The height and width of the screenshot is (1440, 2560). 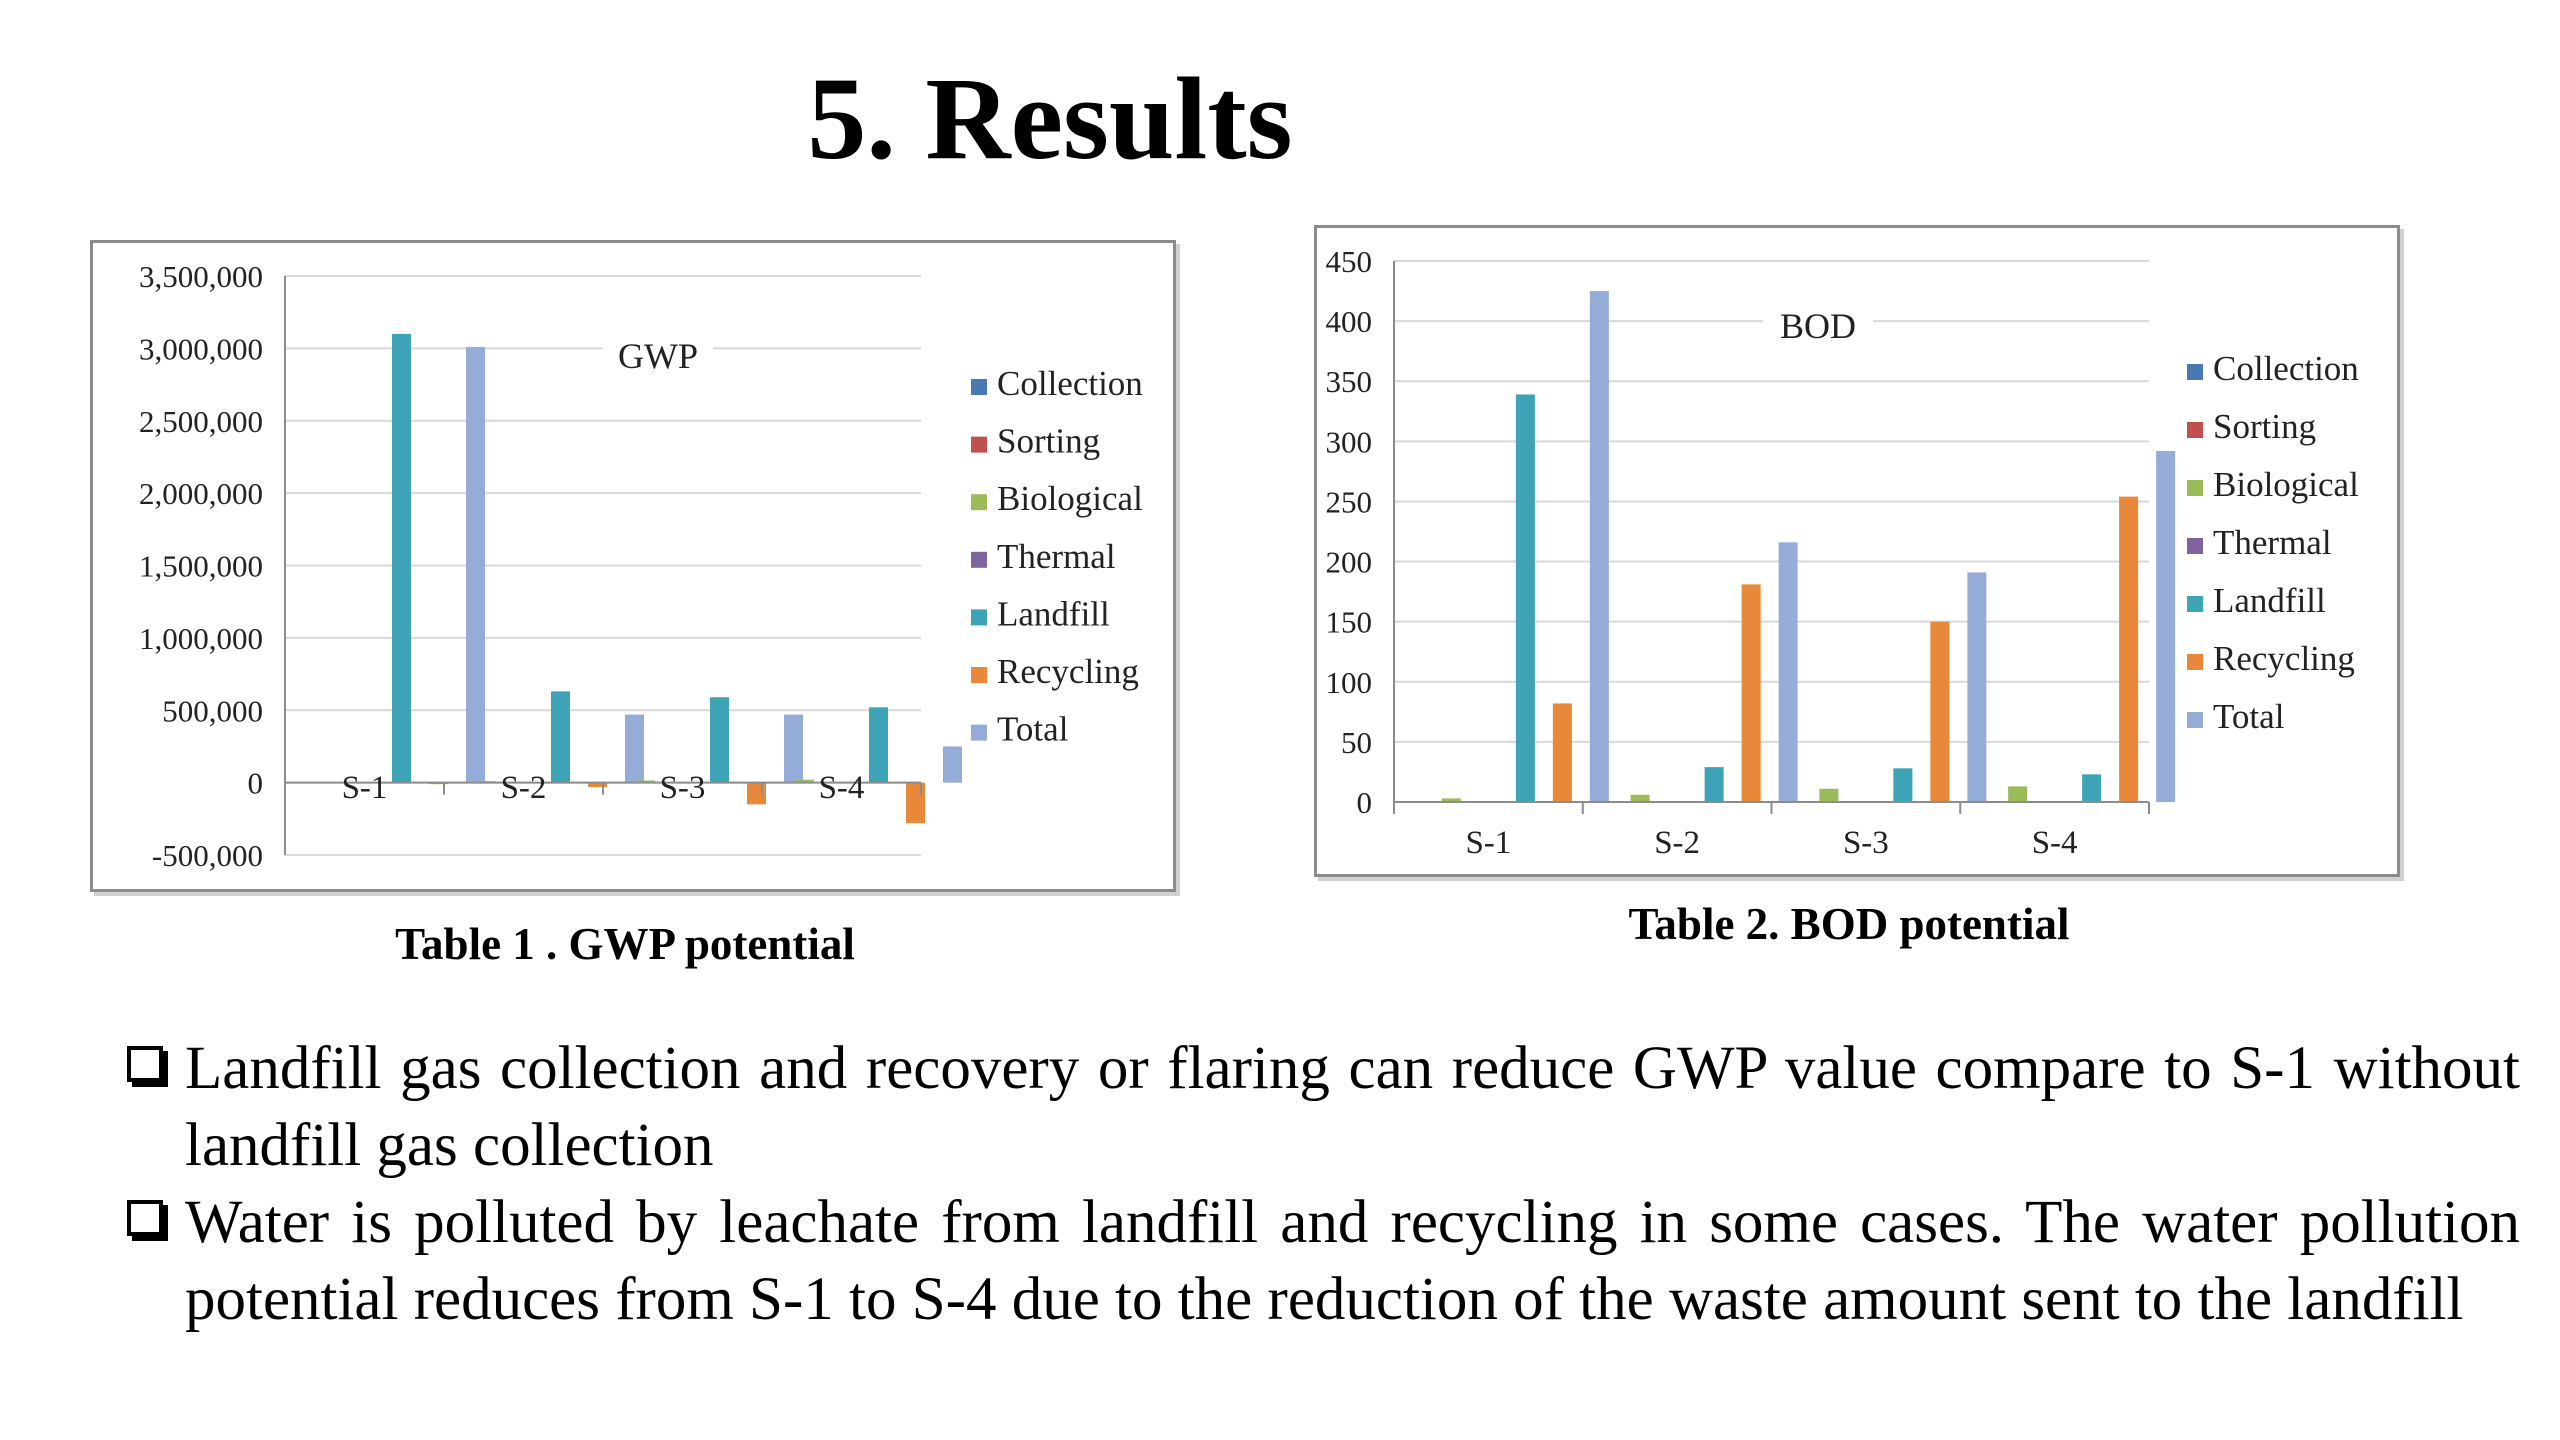 I want to click on gwp-y-tick-label: 3,500,000, so click(x=201, y=276).